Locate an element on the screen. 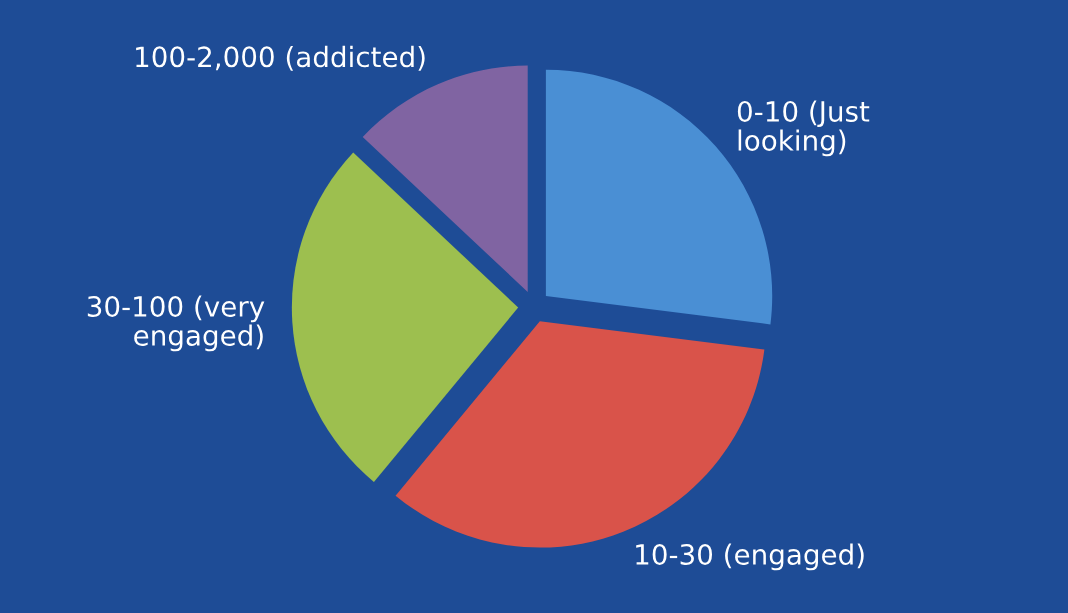  slice-label: 0-10 (Just looking) is located at coordinates (803, 128).